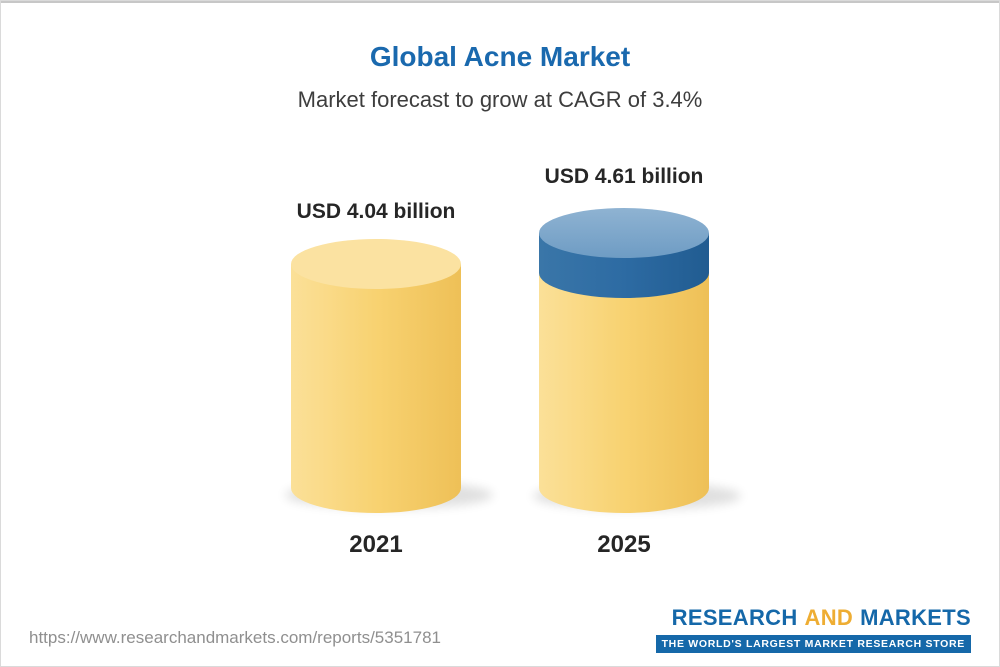  Describe the element at coordinates (624, 544) in the screenshot. I see `category-label-2025: 2025` at that location.